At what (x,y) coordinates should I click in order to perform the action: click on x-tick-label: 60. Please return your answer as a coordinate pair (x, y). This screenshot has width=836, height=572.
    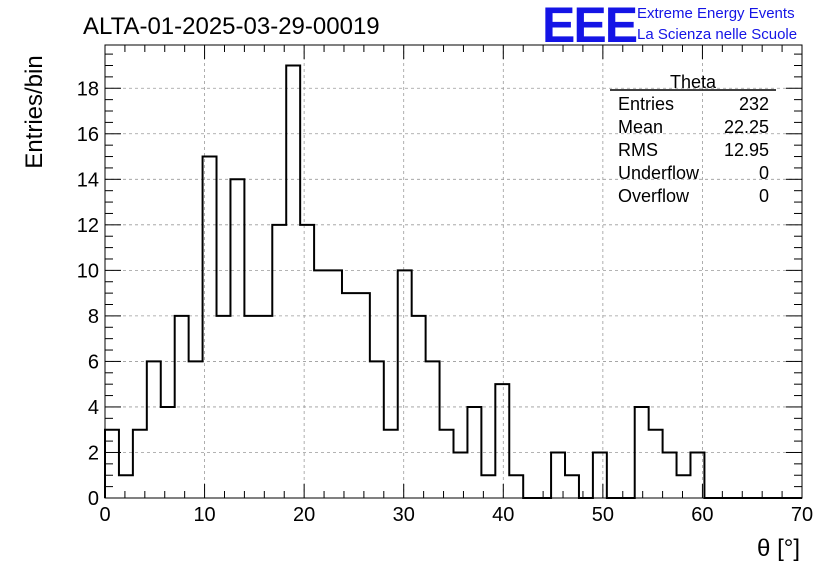
    Looking at the image, I should click on (702, 515).